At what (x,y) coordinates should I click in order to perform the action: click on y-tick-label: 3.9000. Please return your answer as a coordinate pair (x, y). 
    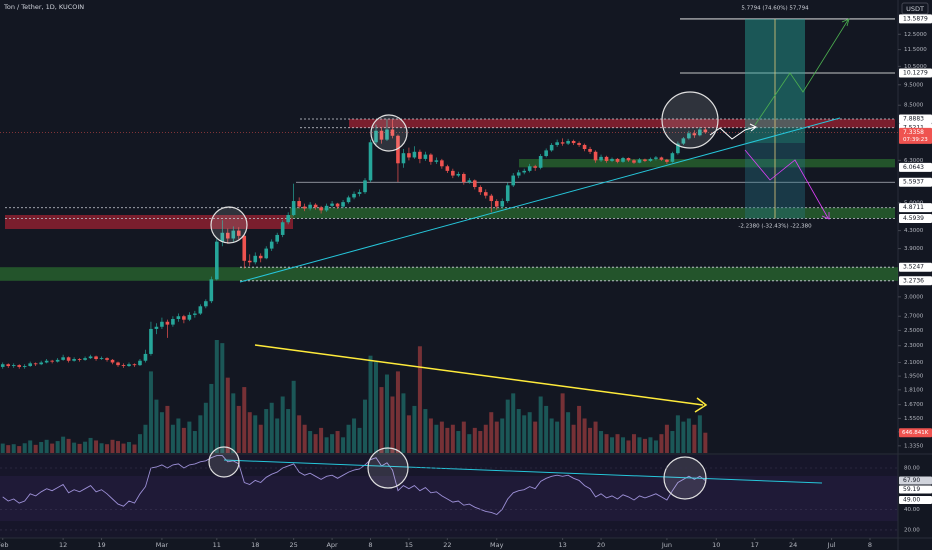
    Looking at the image, I should click on (914, 249).